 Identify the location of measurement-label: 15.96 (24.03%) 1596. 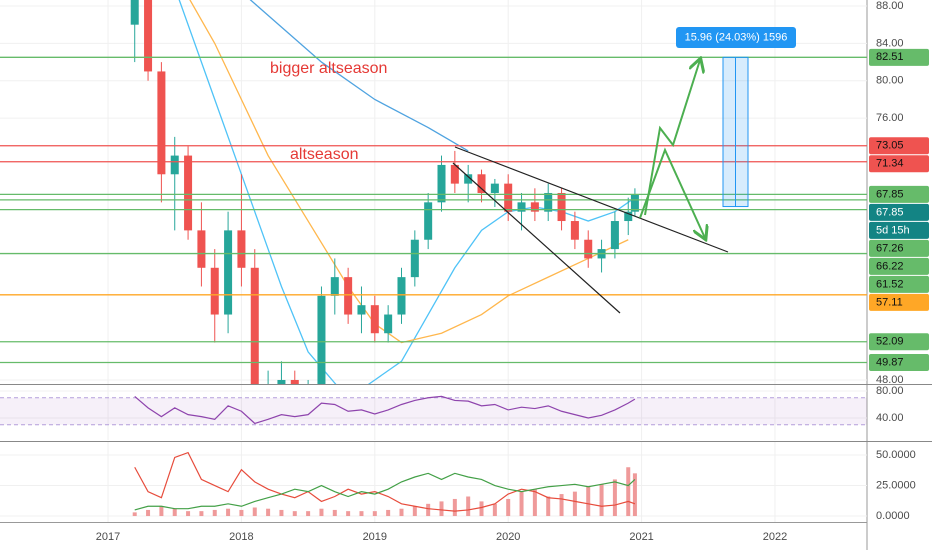
(736, 37).